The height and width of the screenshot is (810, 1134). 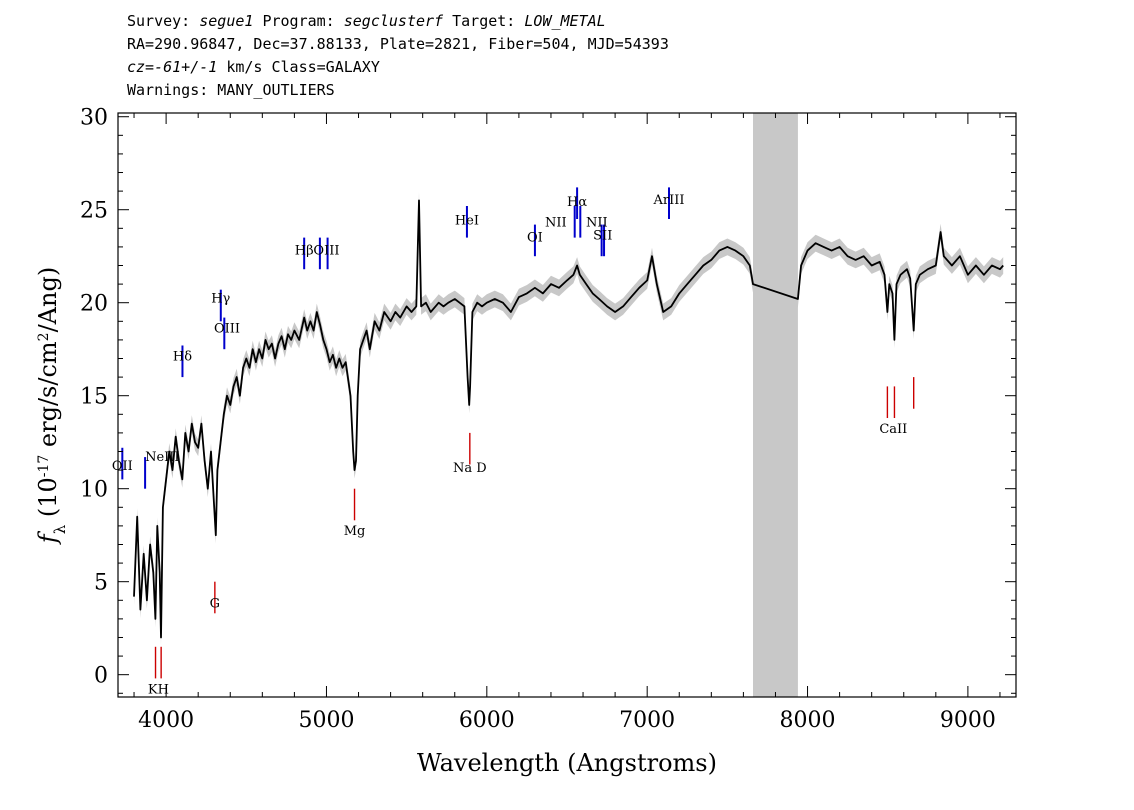 What do you see at coordinates (94, 397) in the screenshot?
I see `y-tick-label: 15` at bounding box center [94, 397].